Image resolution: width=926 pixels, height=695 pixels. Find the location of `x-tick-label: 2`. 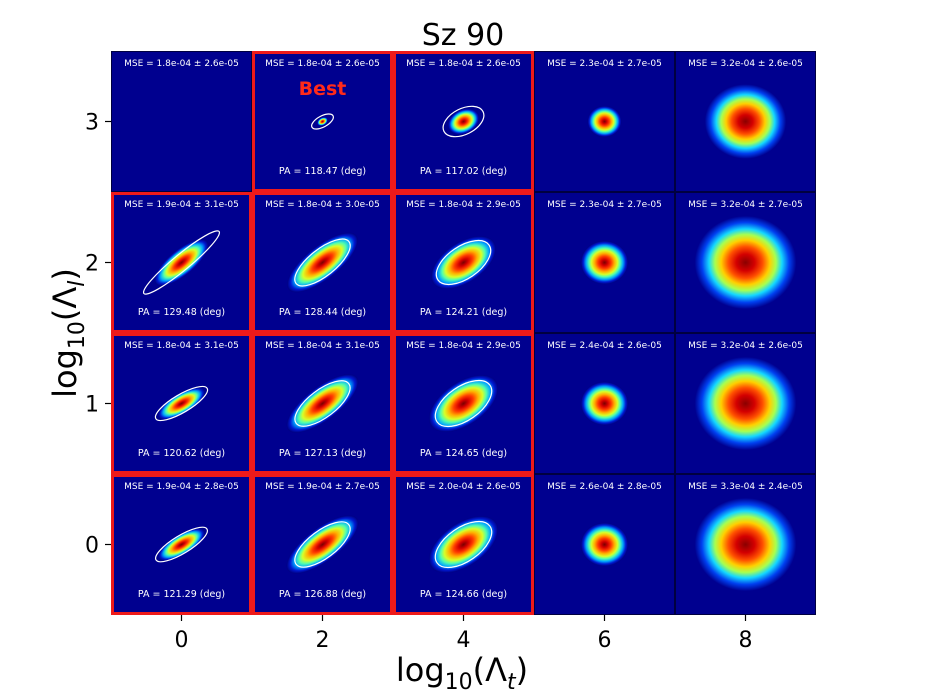

x-tick-label: 2 is located at coordinates (323, 640).